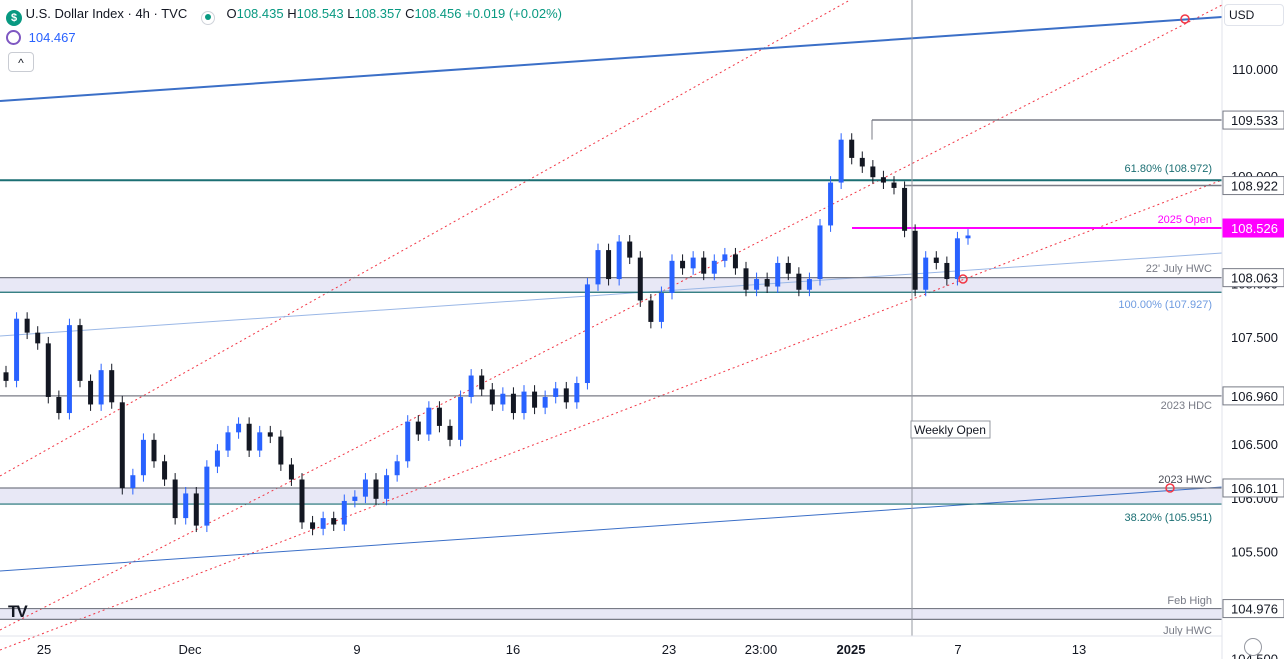 The width and height of the screenshot is (1284, 659). What do you see at coordinates (320, 13) in the screenshot?
I see `high-value: 108.543` at bounding box center [320, 13].